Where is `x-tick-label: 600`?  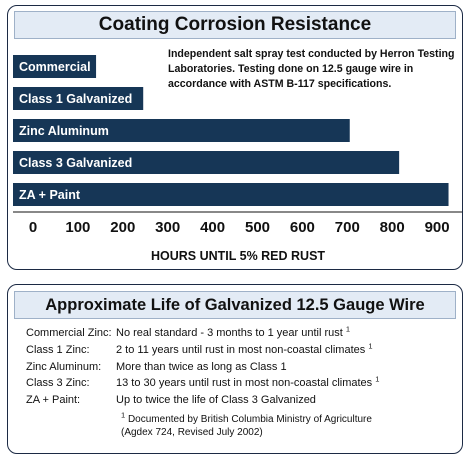
x-tick-label: 600 is located at coordinates (302, 227).